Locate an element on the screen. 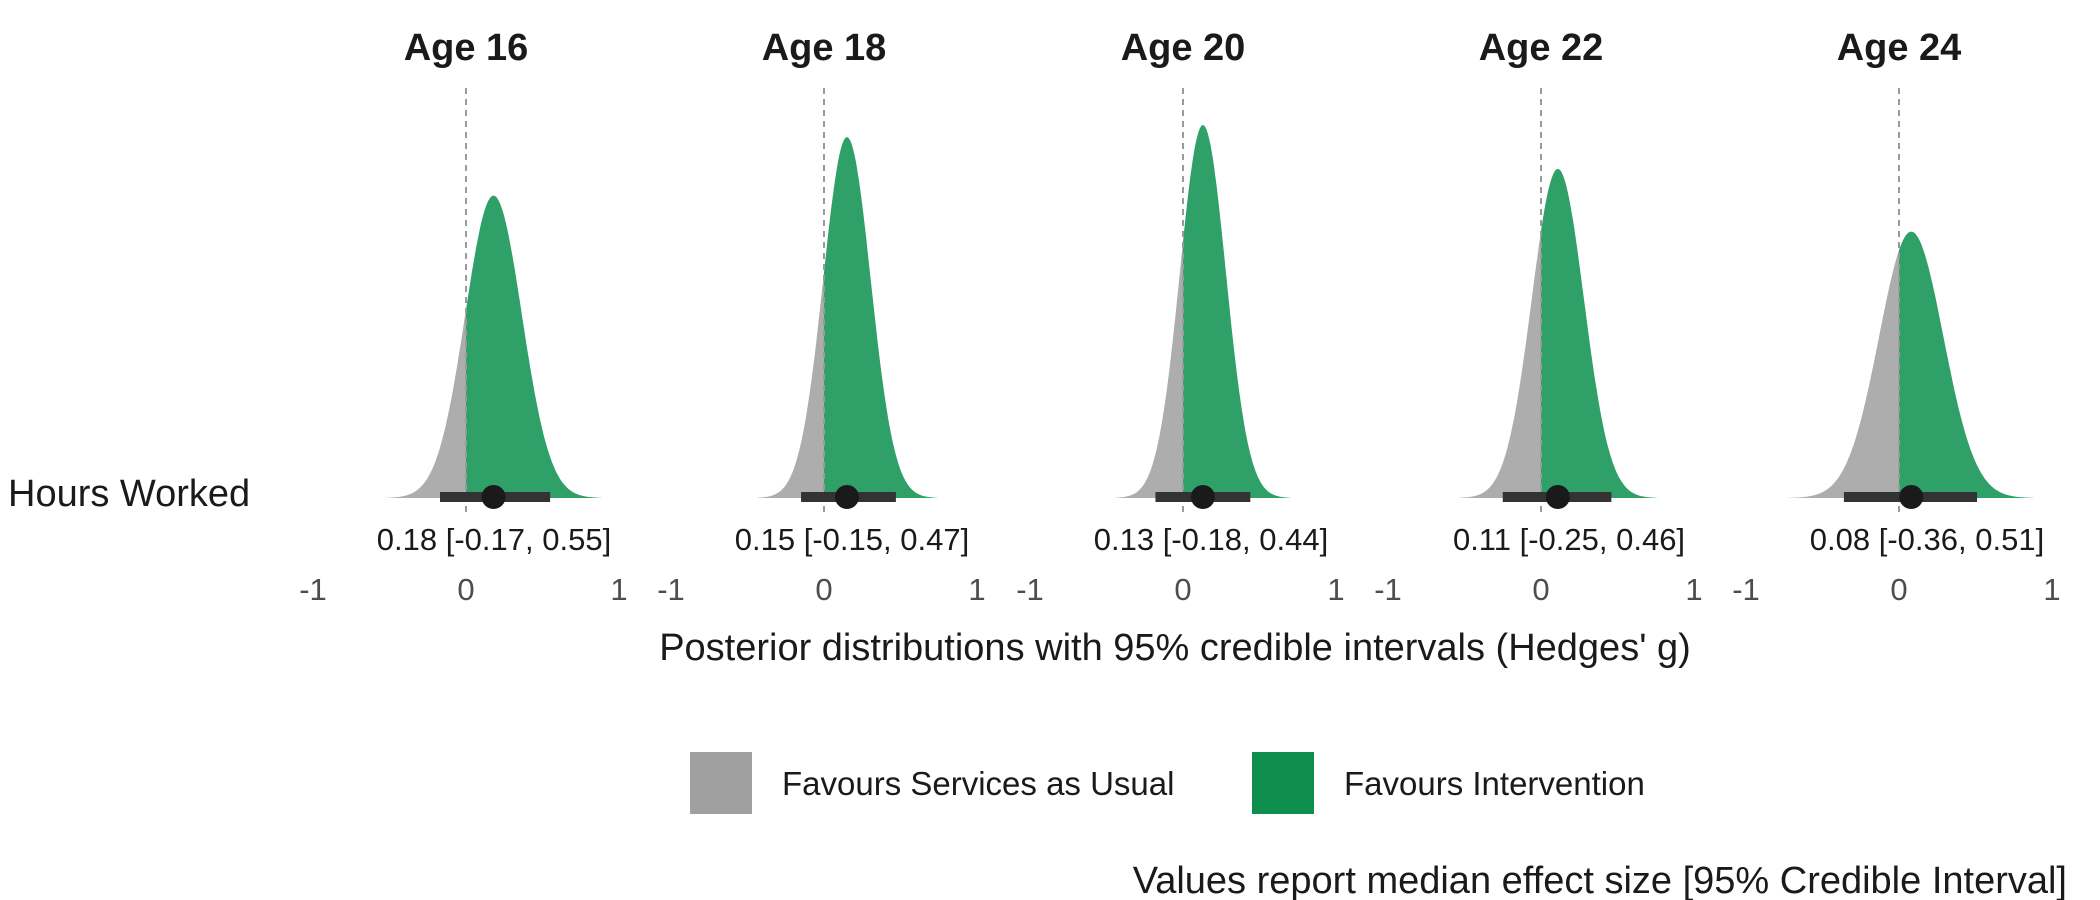 This screenshot has width=2100, height=900. interval-label: 0.13 [-0.18, 0.44] is located at coordinates (1211, 539).